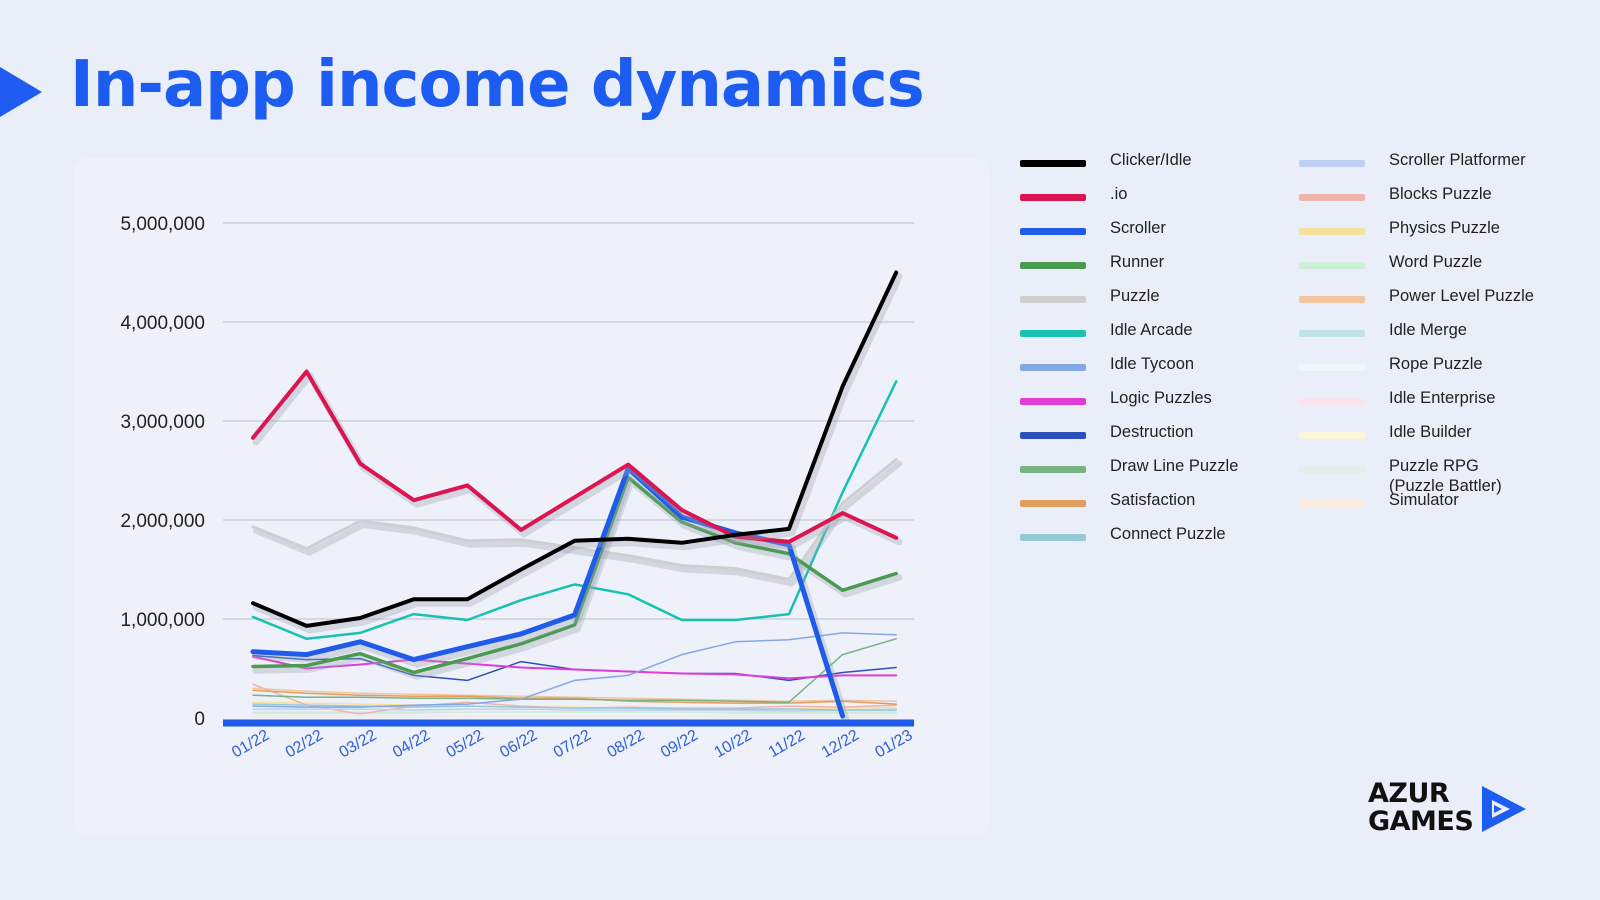  What do you see at coordinates (1106, 336) in the screenshot?
I see `legend-item: Idle Arcade` at bounding box center [1106, 336].